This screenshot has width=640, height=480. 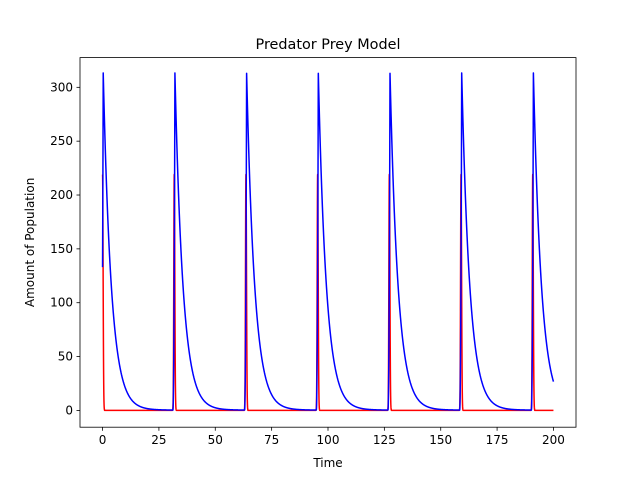 I want to click on x-tick-label: 175, so click(x=497, y=440).